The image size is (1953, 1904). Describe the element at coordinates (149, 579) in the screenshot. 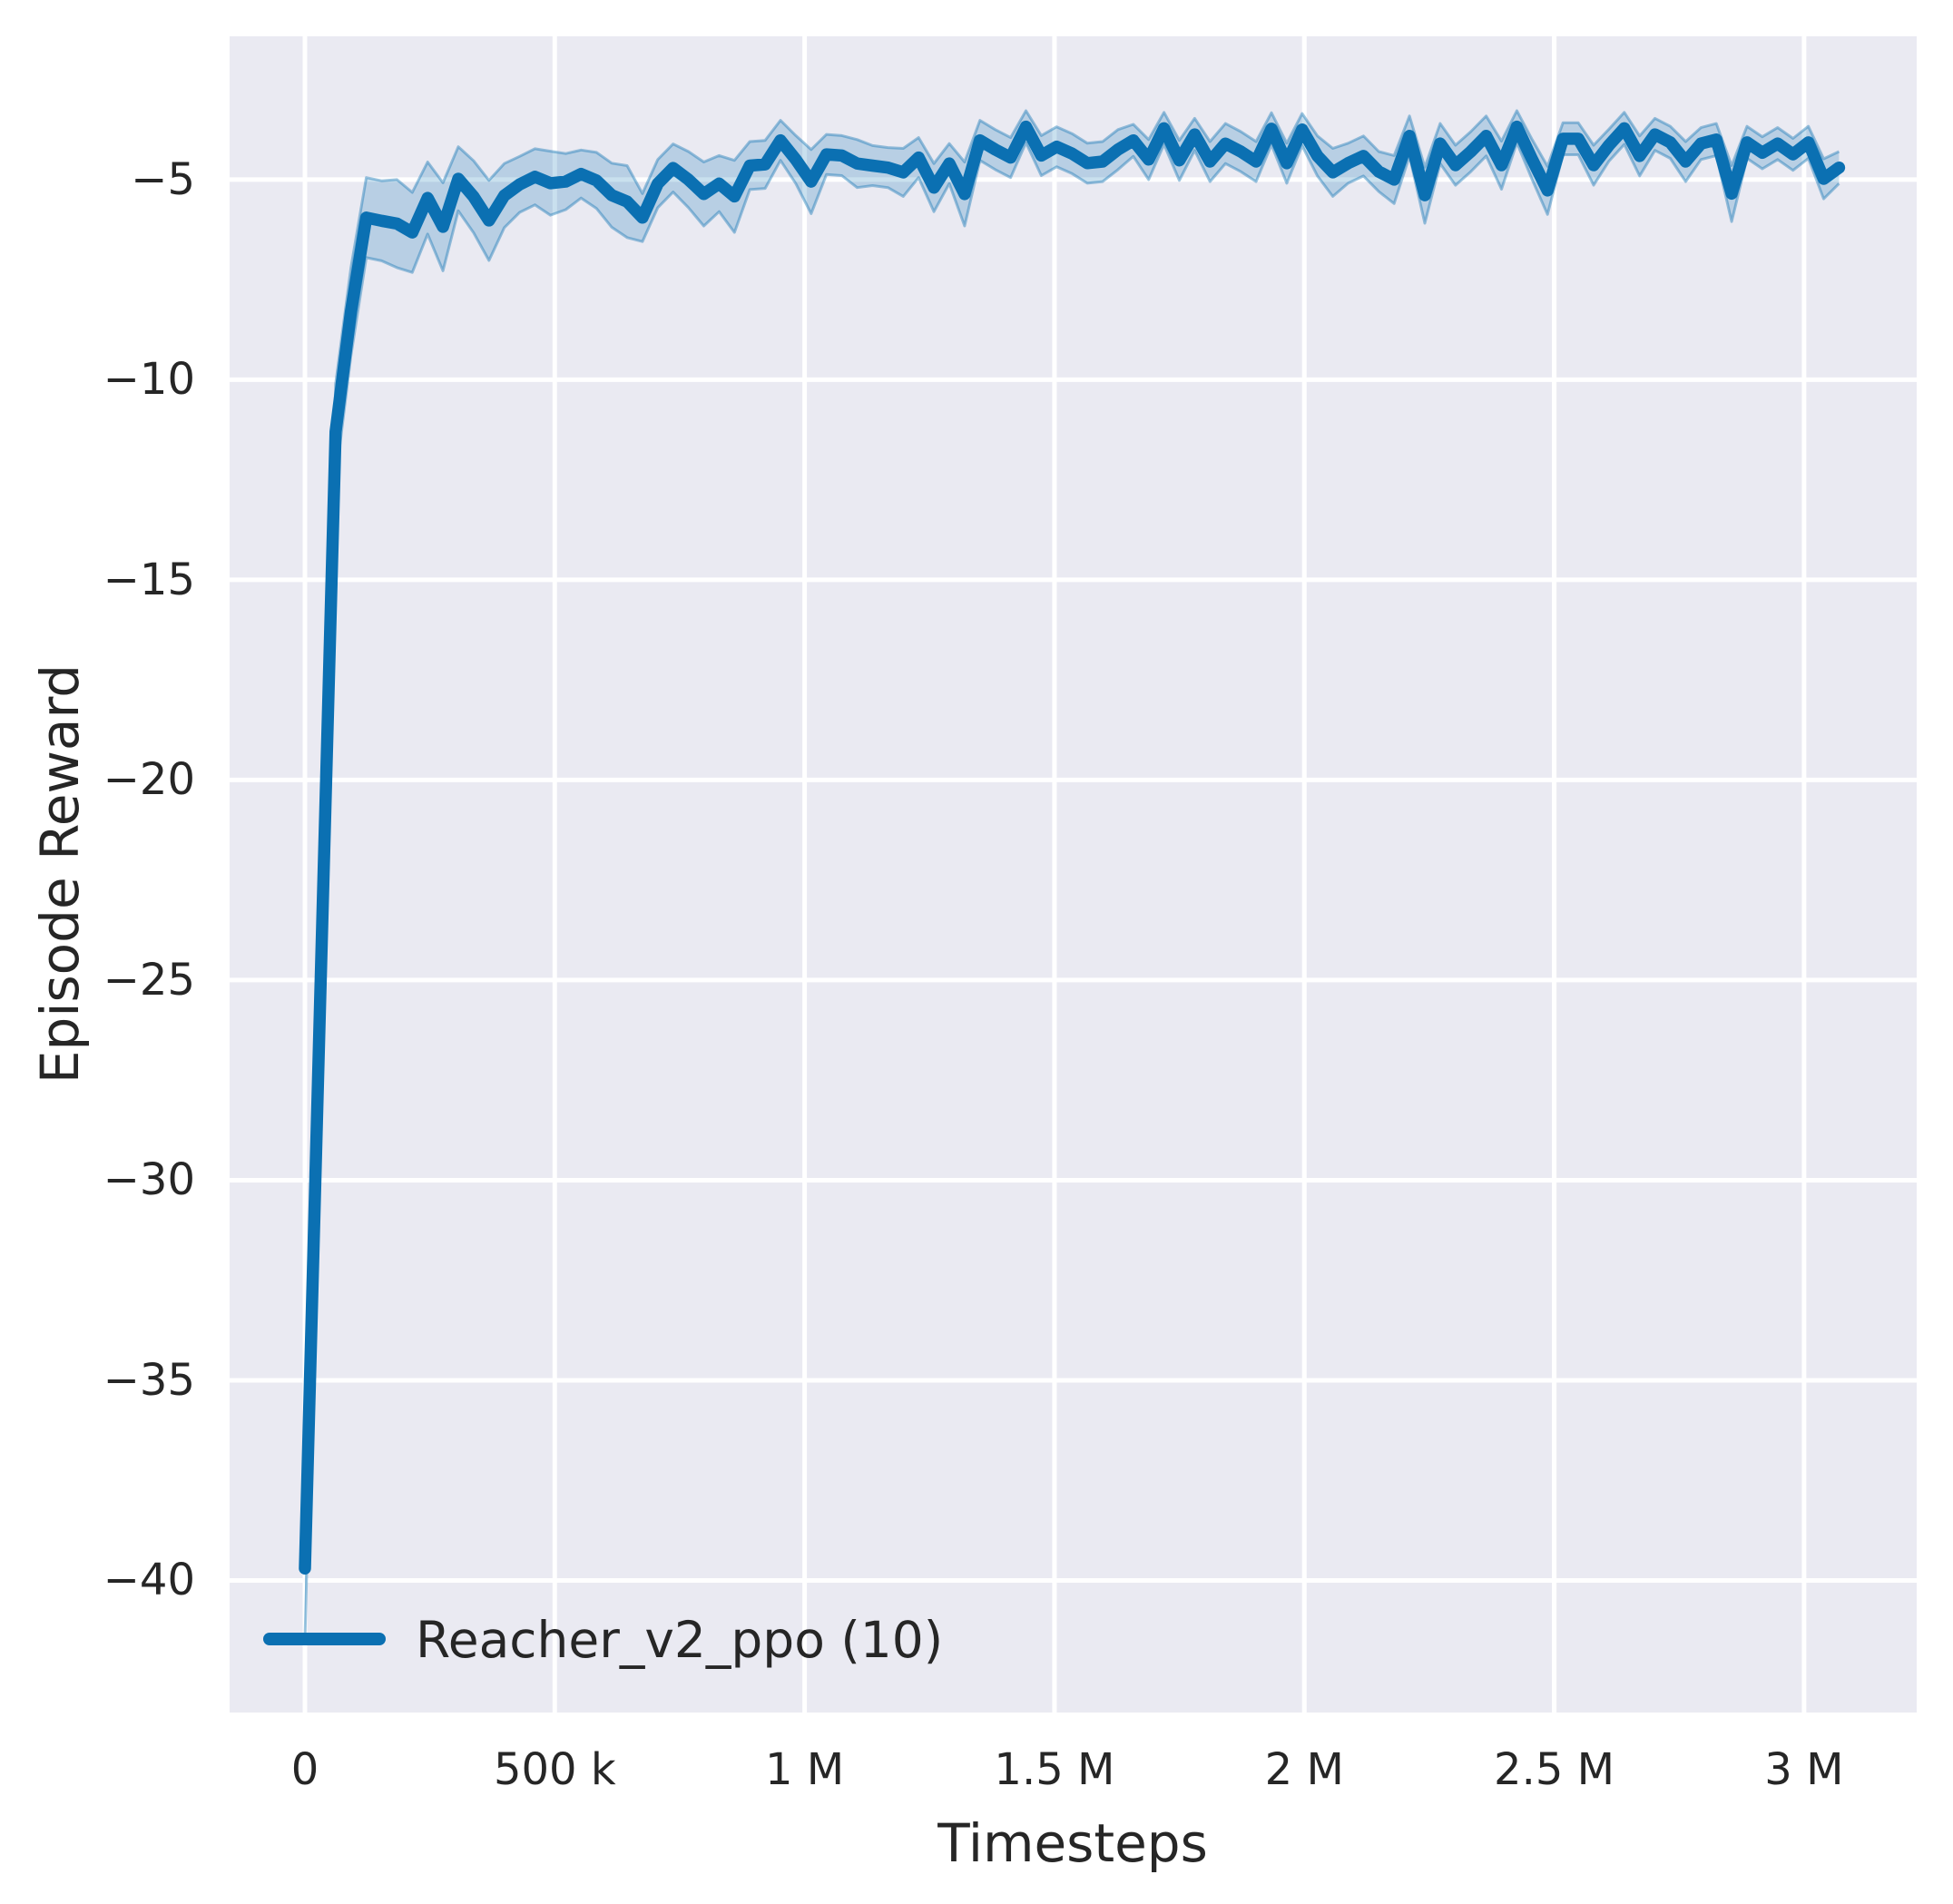

I see `y-tick-label: −15` at that location.